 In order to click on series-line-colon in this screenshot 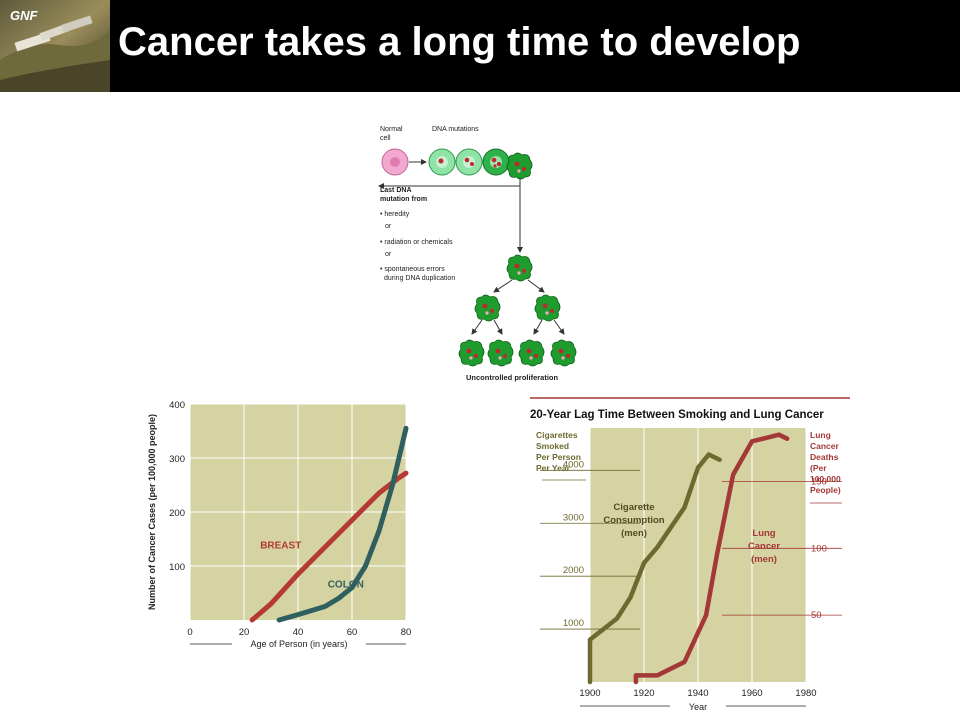, I will do `click(342, 524)`.